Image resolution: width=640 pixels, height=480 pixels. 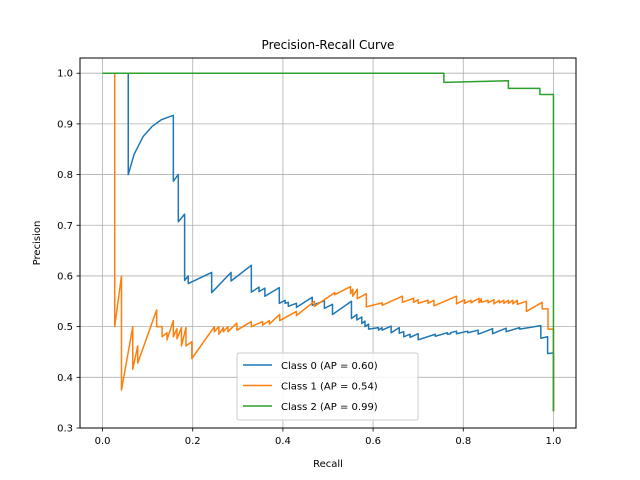 I want to click on y-tick-label: 0.3, so click(x=65, y=429).